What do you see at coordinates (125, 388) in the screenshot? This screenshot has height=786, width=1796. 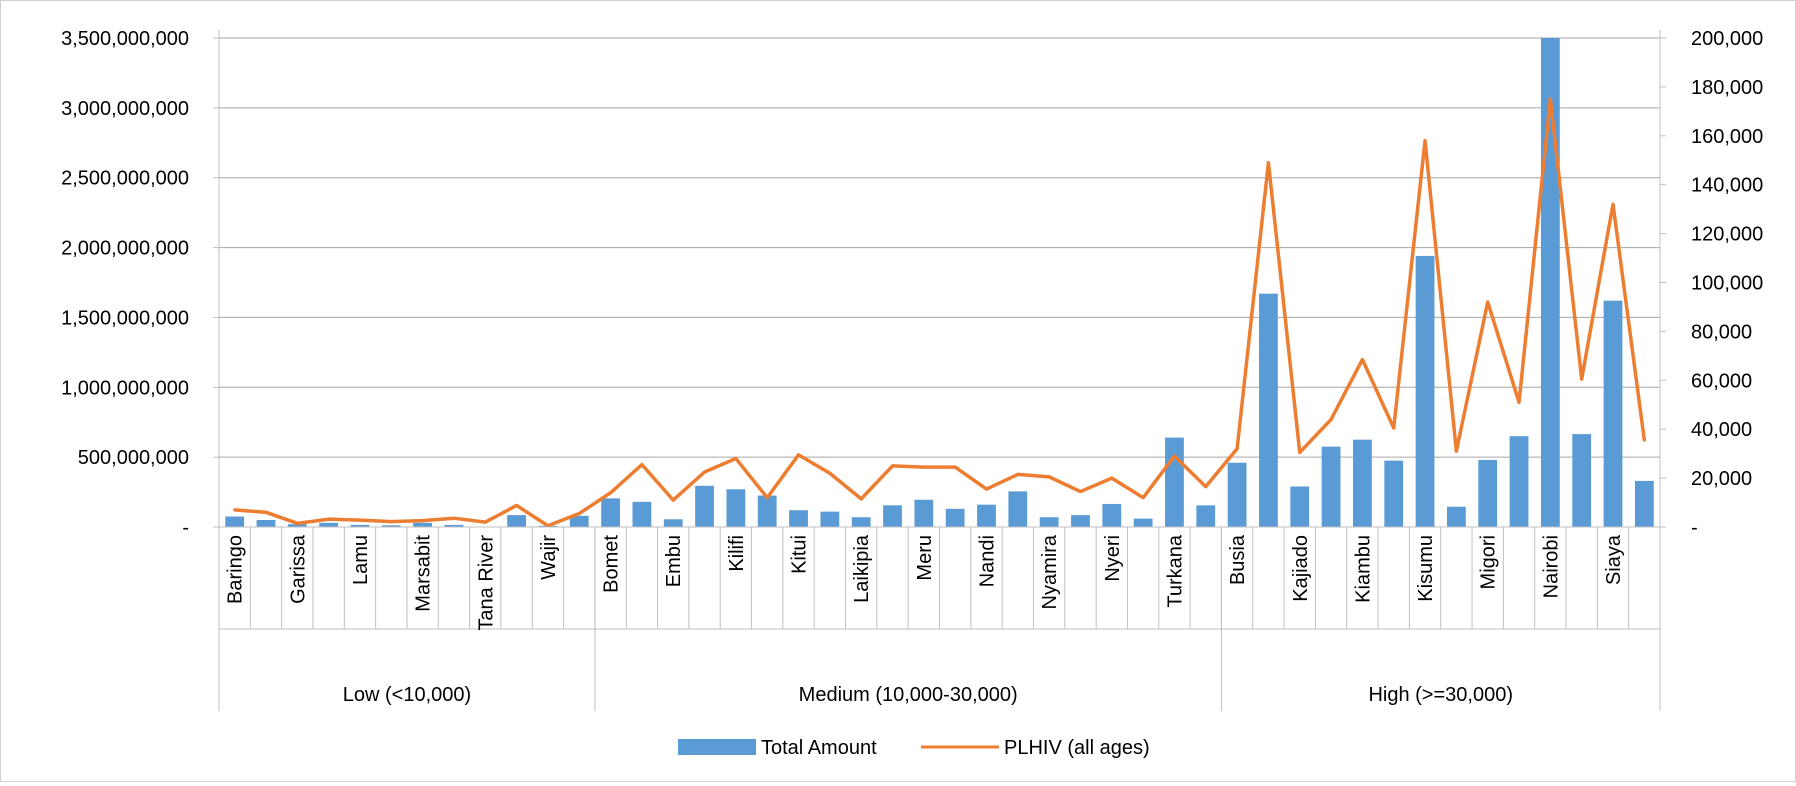 I see `left-tick-label: 1,000,000,000` at bounding box center [125, 388].